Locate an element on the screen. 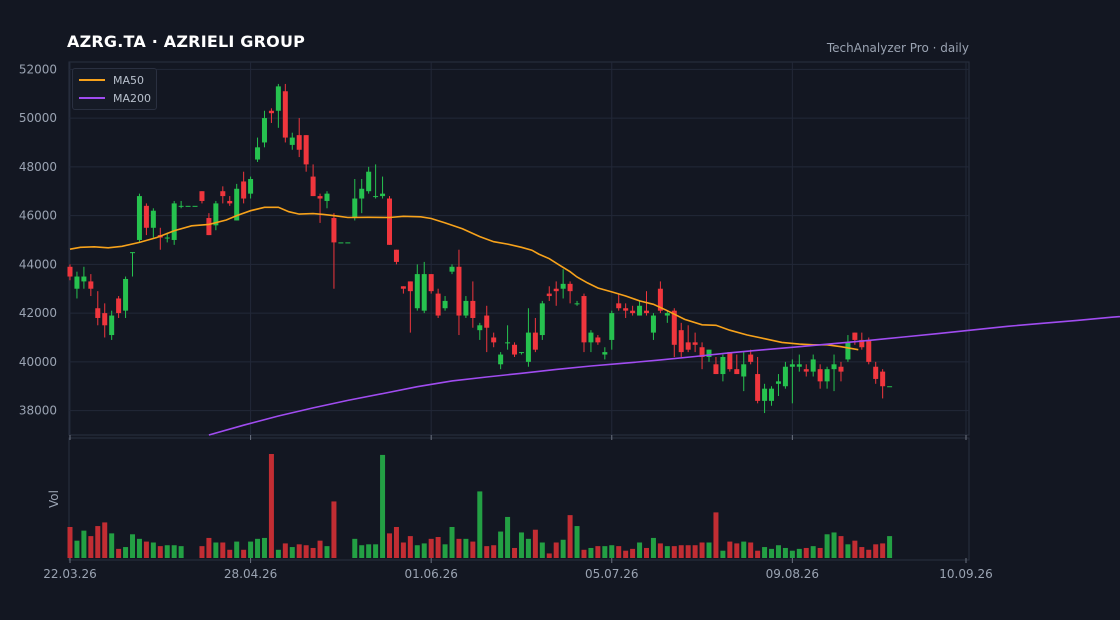 This screenshot has width=1120, height=620. price-tick-label: 42000 is located at coordinates (38, 313).